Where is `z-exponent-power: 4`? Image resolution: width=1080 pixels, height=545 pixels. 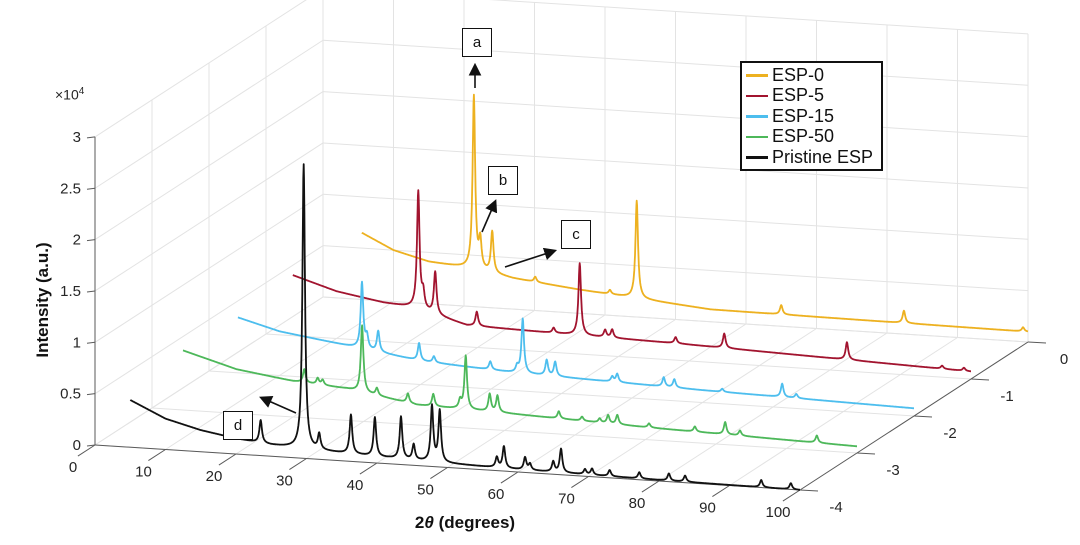
z-exponent-power: 4 is located at coordinates (81, 91).